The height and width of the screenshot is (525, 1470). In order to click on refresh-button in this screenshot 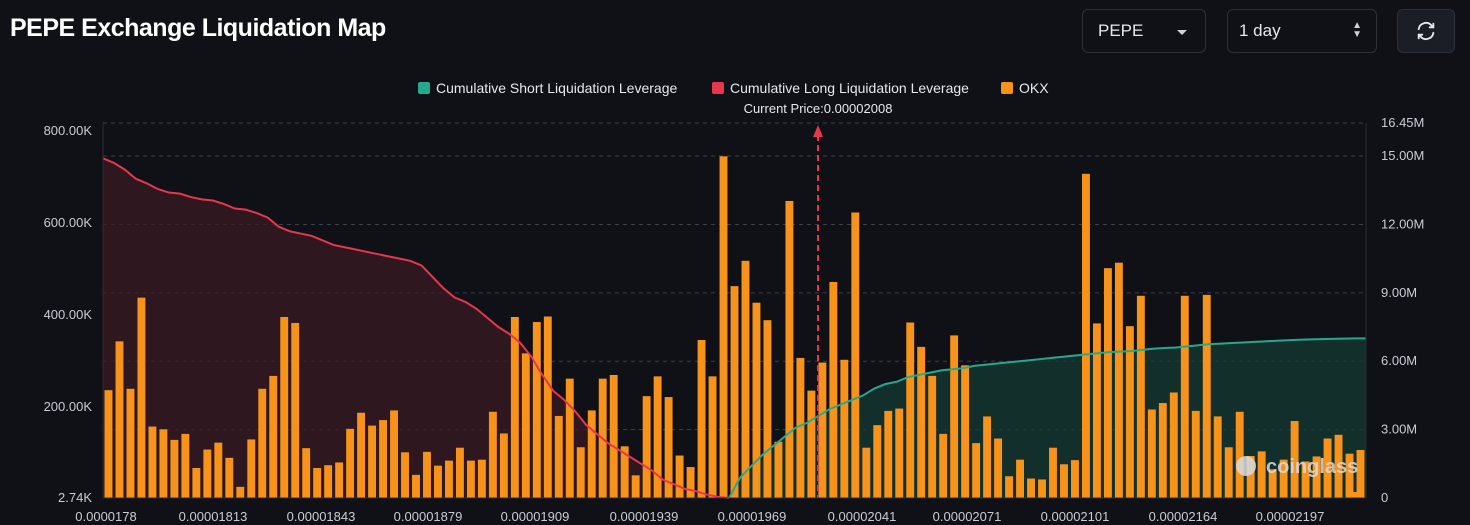, I will do `click(1426, 31)`.